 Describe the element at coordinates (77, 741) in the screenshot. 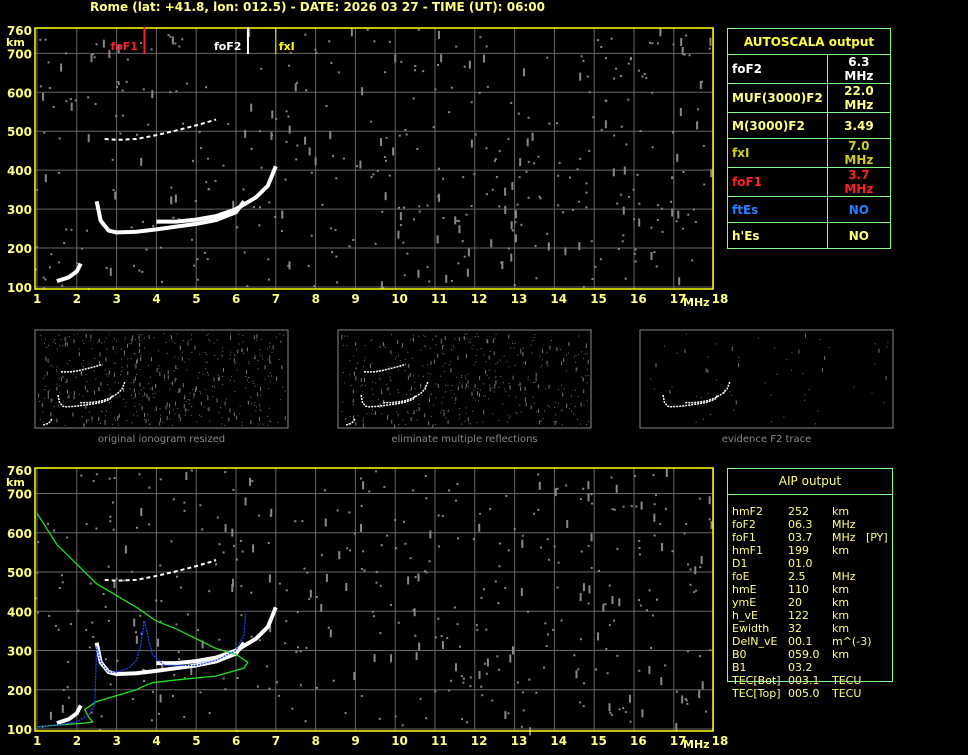

I see `x-tick-label: 2` at that location.